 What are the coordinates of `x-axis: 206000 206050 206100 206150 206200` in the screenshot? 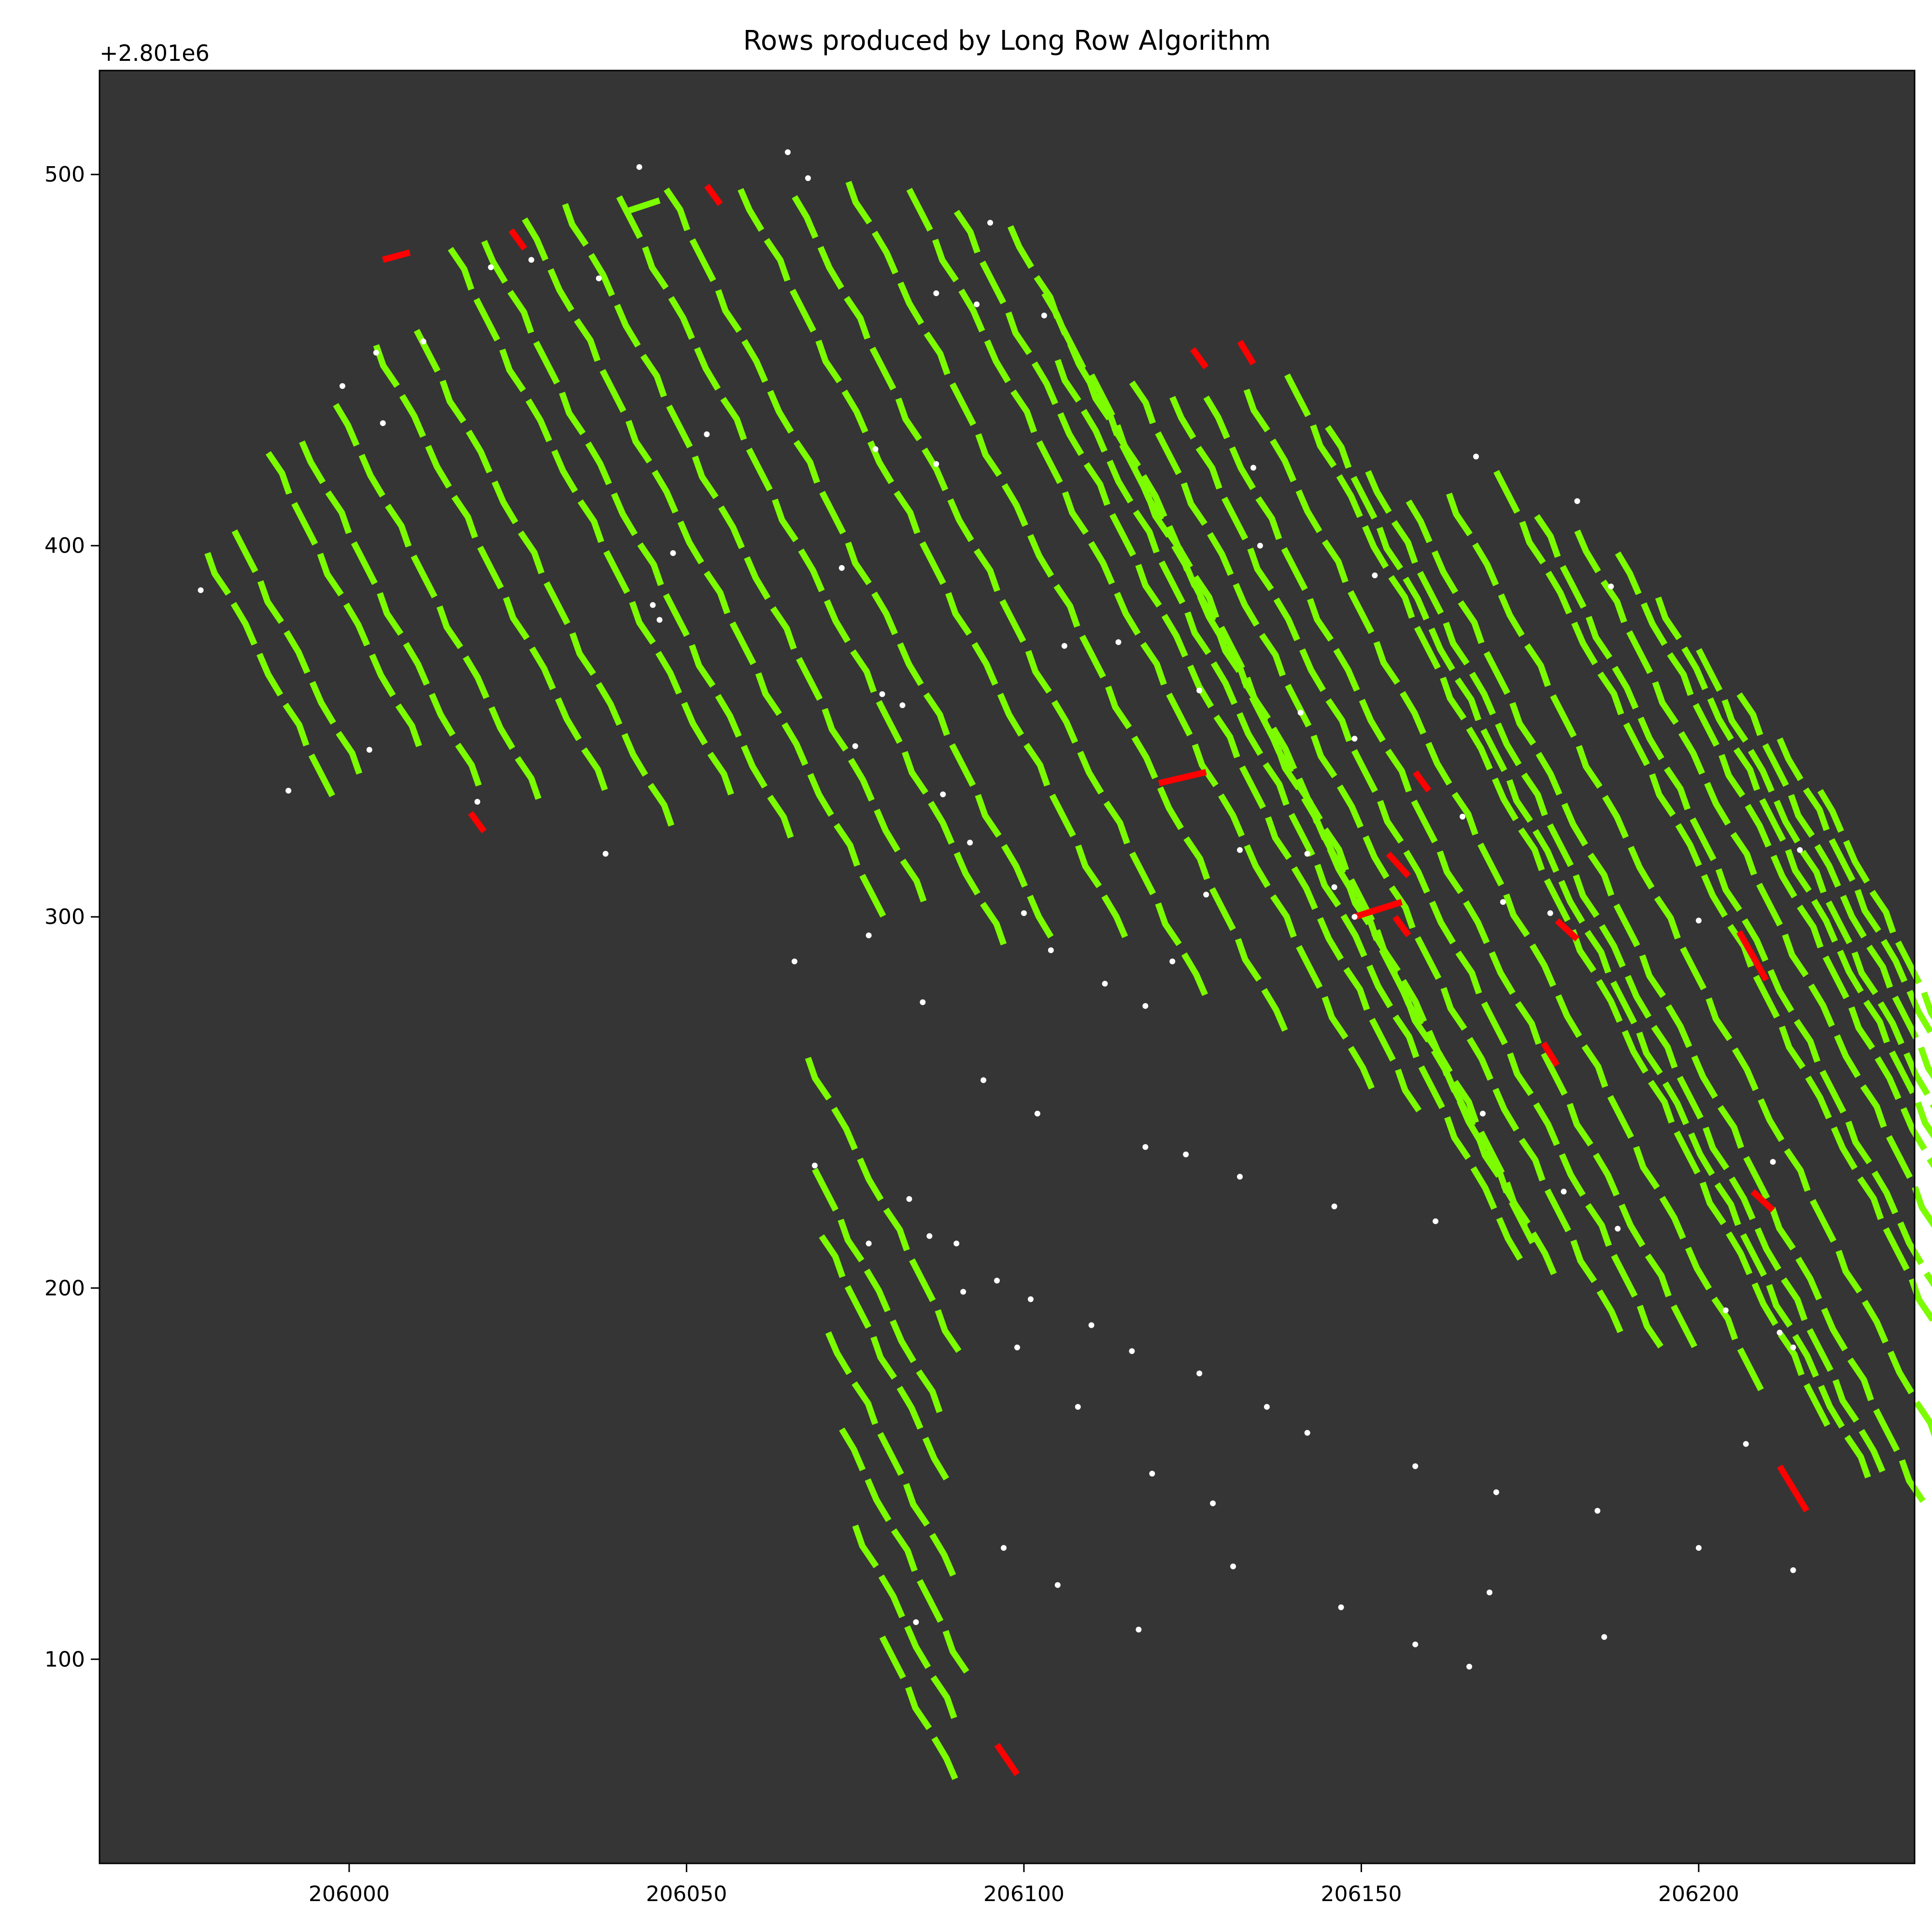 It's located at (1024, 1884).